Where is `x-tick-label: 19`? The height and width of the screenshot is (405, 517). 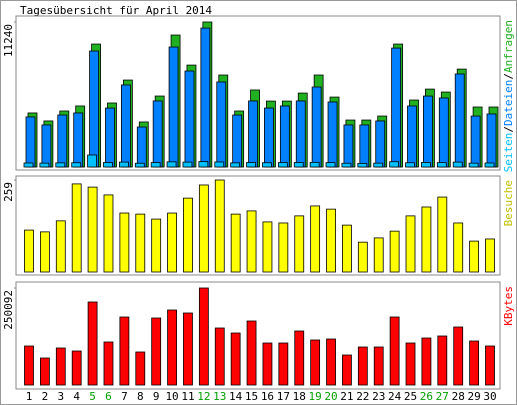 x-tick-label: 19 is located at coordinates (315, 396).